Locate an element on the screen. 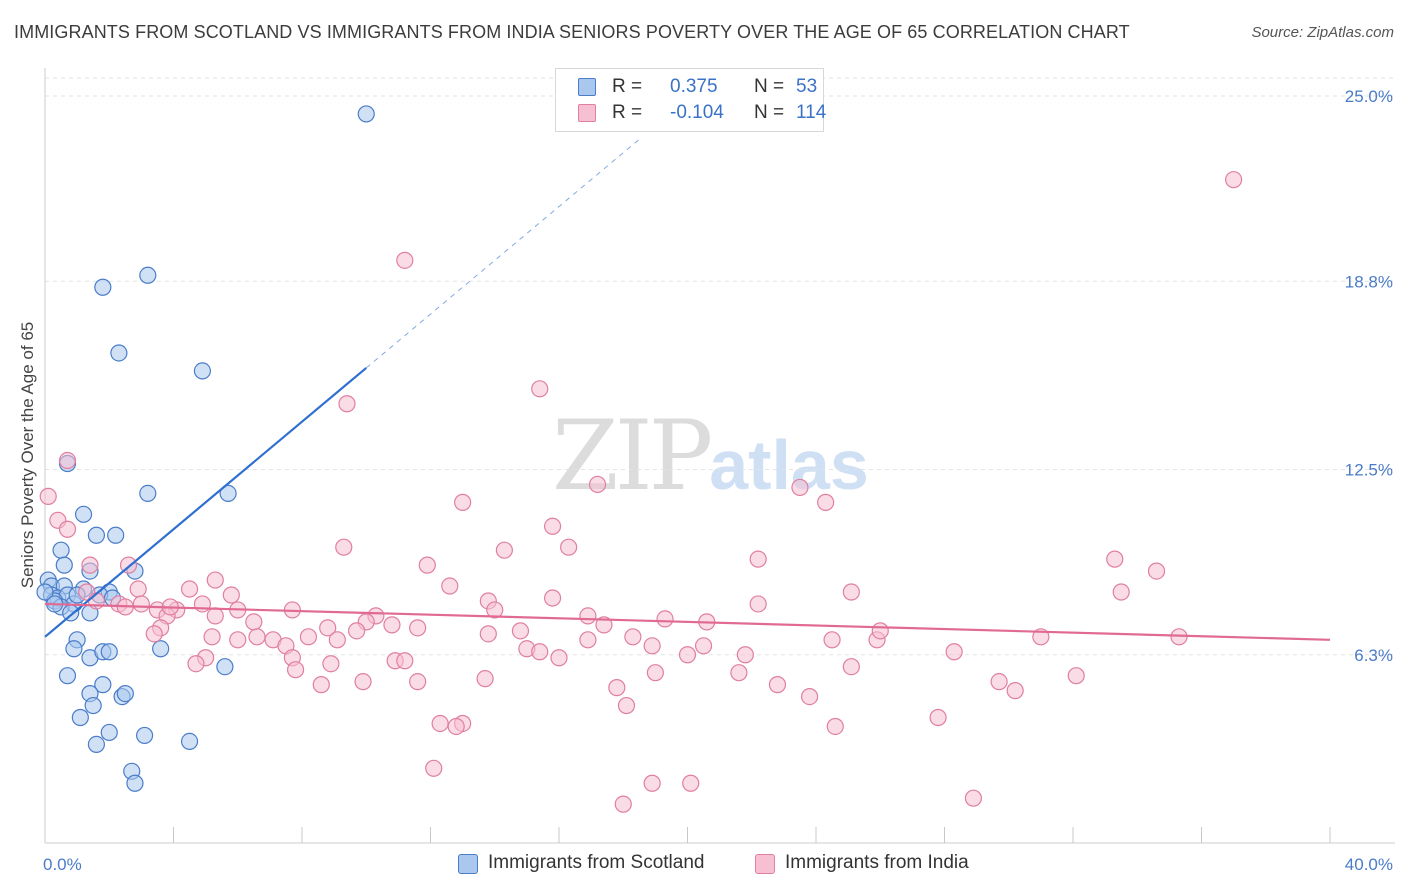  y-tick-label: 12.5% is located at coordinates (1369, 470).